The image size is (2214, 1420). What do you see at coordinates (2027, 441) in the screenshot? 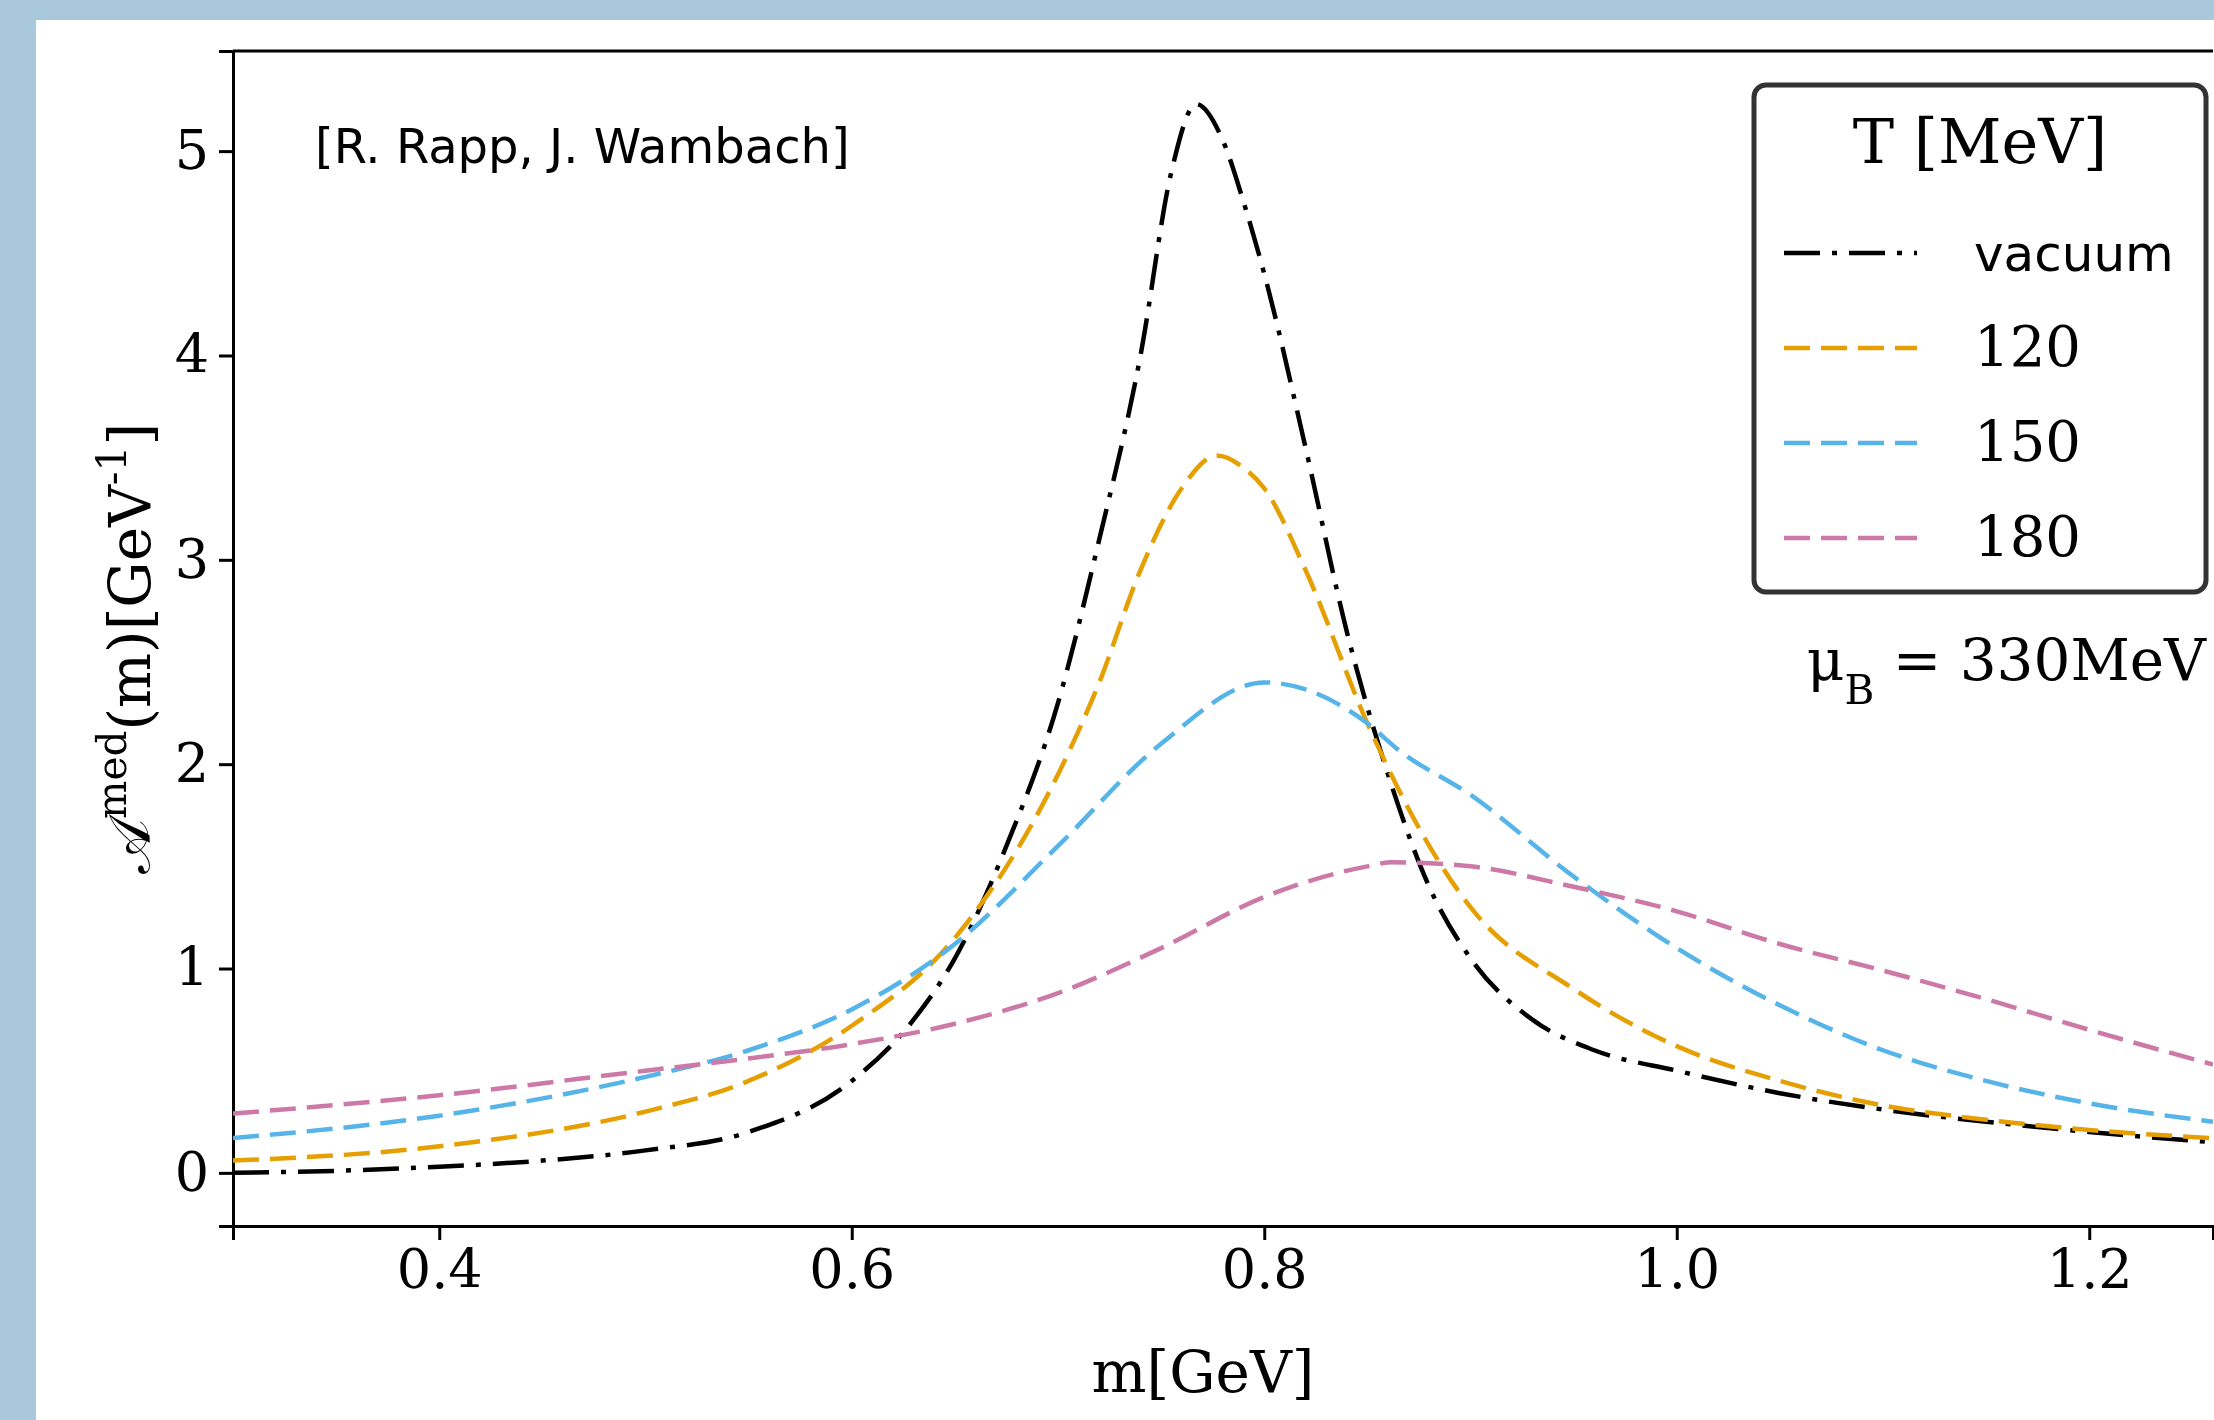
I see `legend-label: 150` at bounding box center [2027, 441].